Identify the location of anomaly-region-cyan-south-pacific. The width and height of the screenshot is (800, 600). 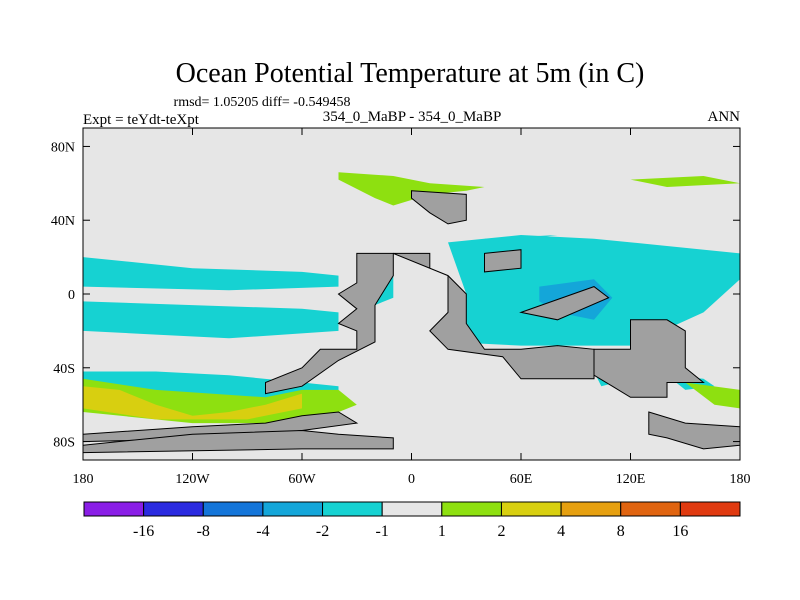
(211, 320).